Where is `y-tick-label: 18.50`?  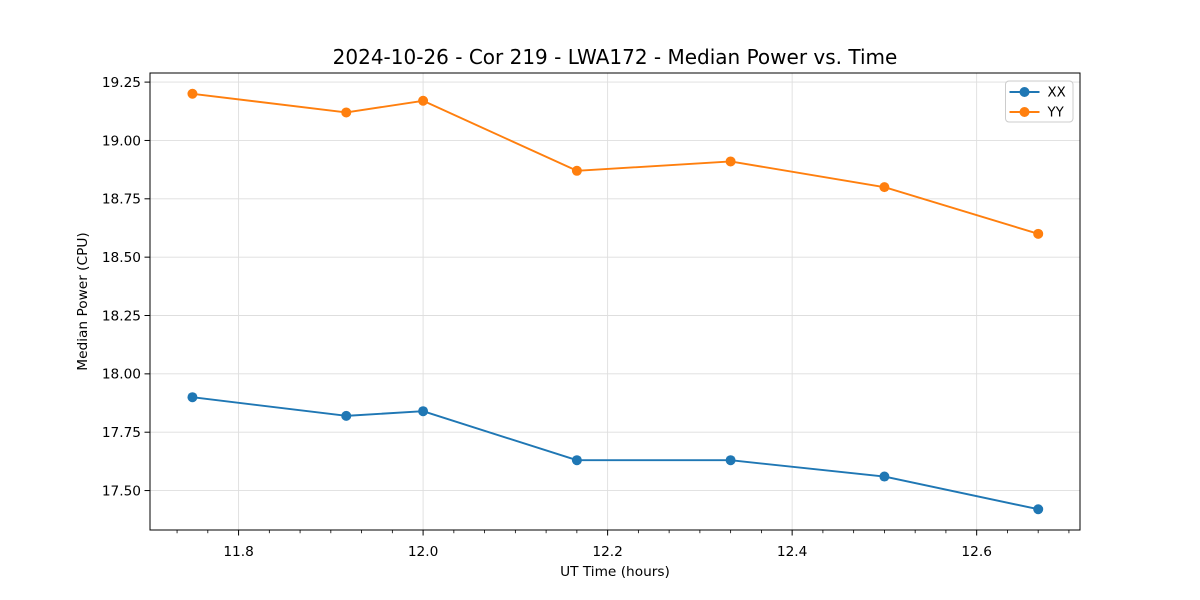 y-tick-label: 18.50 is located at coordinates (121, 258).